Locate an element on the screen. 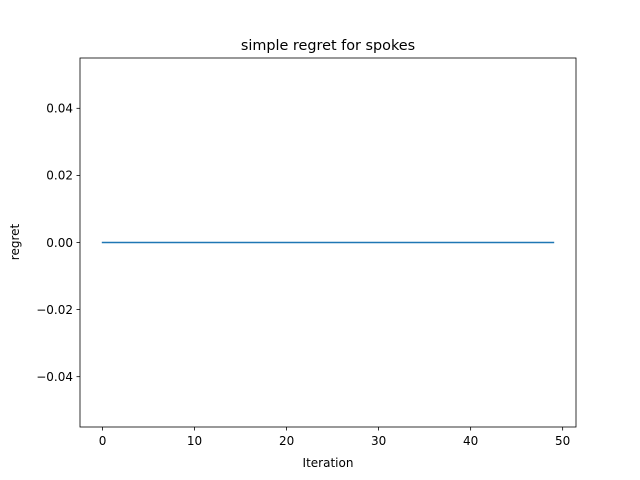 The height and width of the screenshot is (480, 640). x-tick-label: 10 is located at coordinates (194, 441).